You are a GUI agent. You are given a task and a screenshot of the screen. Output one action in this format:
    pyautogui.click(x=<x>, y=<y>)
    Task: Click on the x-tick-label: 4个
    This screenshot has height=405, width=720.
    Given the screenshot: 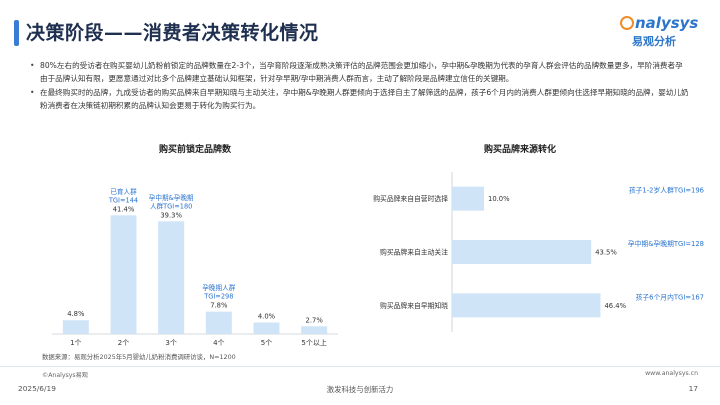 What is the action you would take?
    pyautogui.click(x=218, y=343)
    